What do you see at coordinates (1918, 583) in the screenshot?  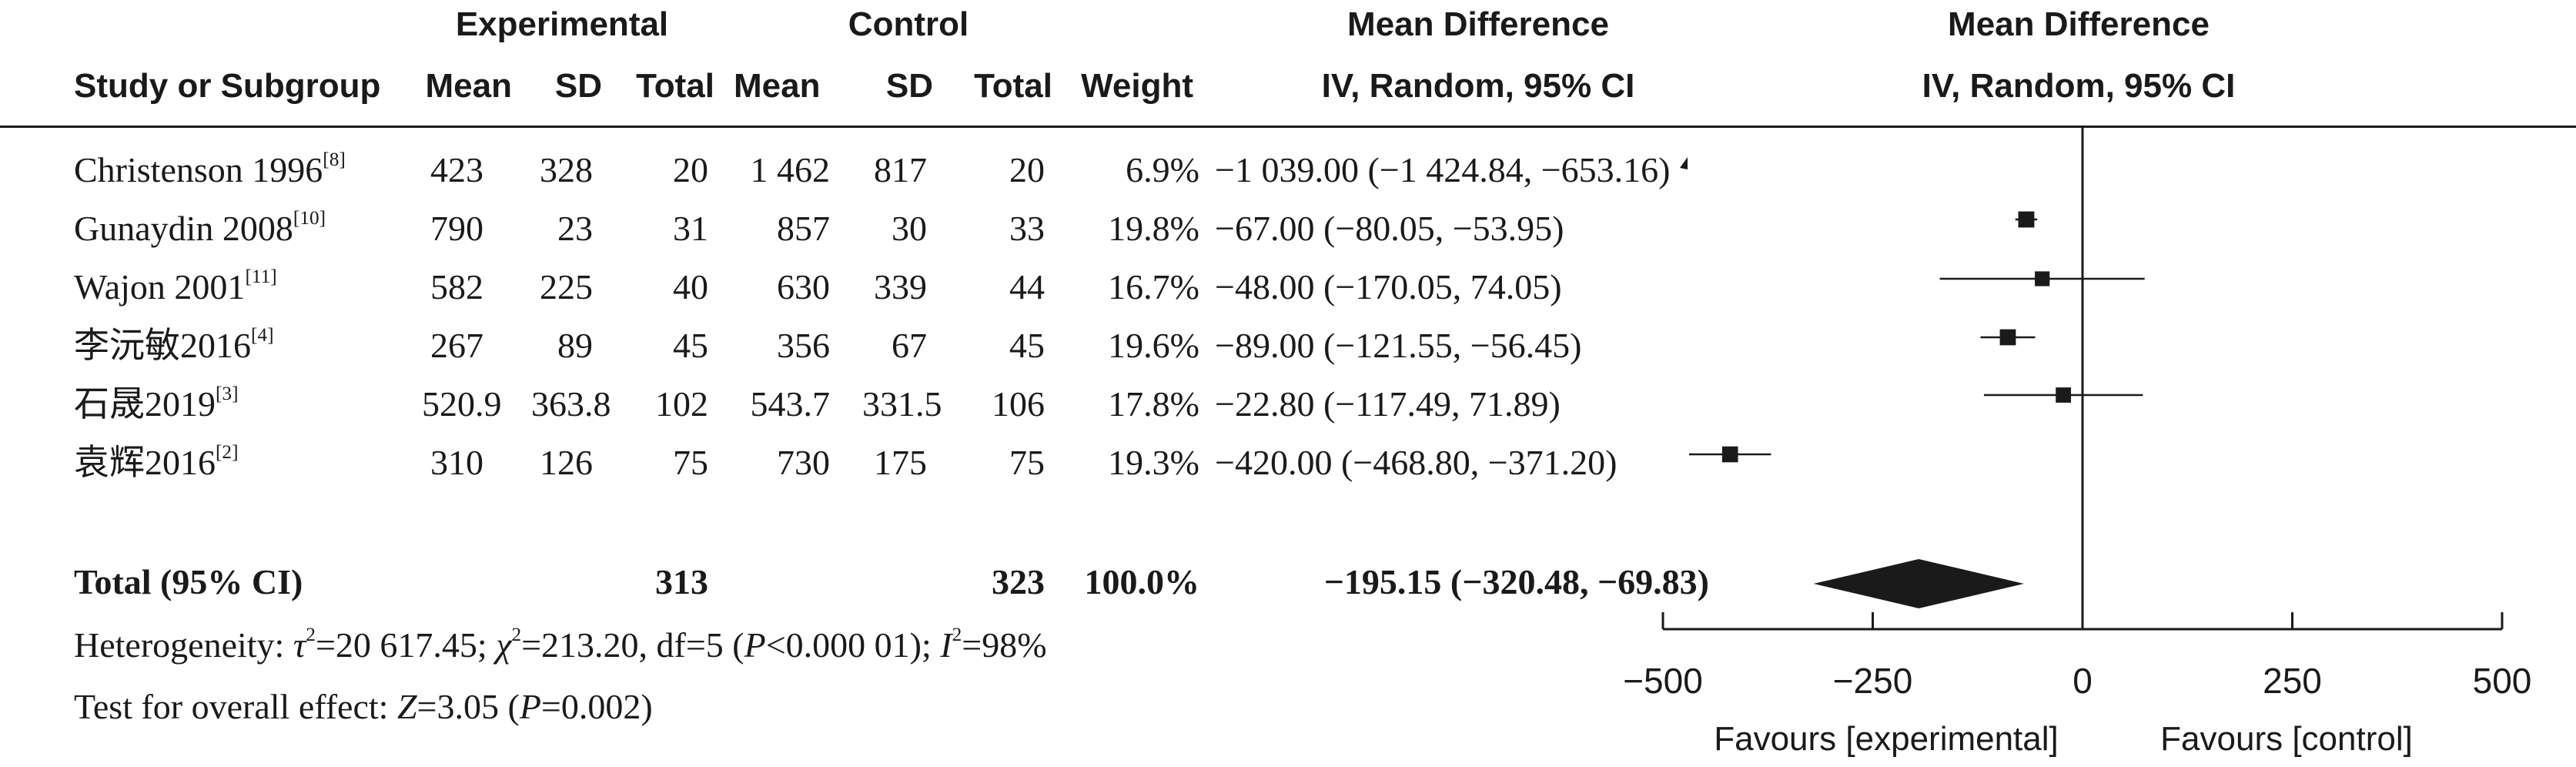 I see `pooled-diamond` at bounding box center [1918, 583].